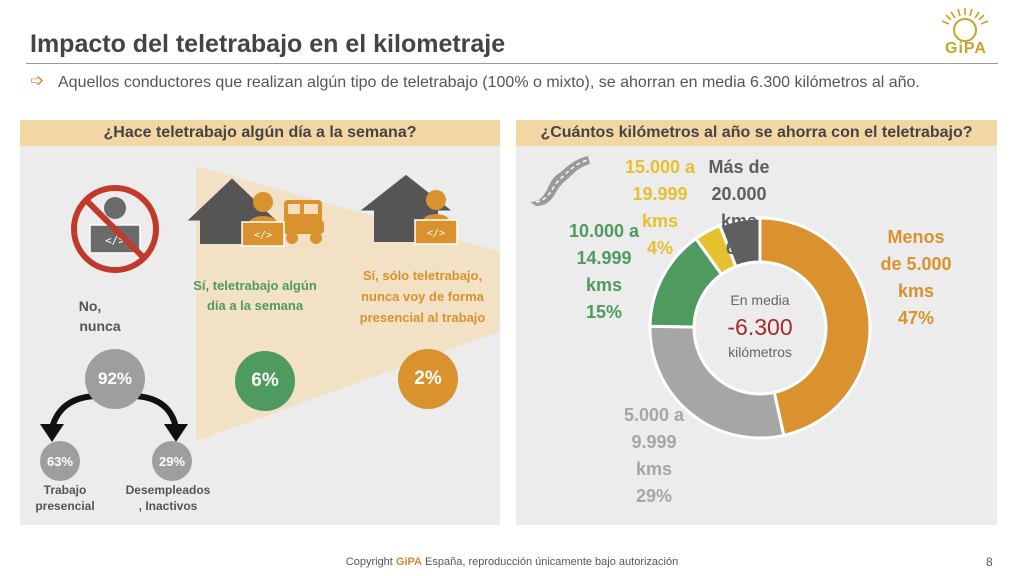 This screenshot has height=576, width=1024. What do you see at coordinates (422, 317) in the screenshot?
I see `full-label-line3: presencial al trabajo` at bounding box center [422, 317].